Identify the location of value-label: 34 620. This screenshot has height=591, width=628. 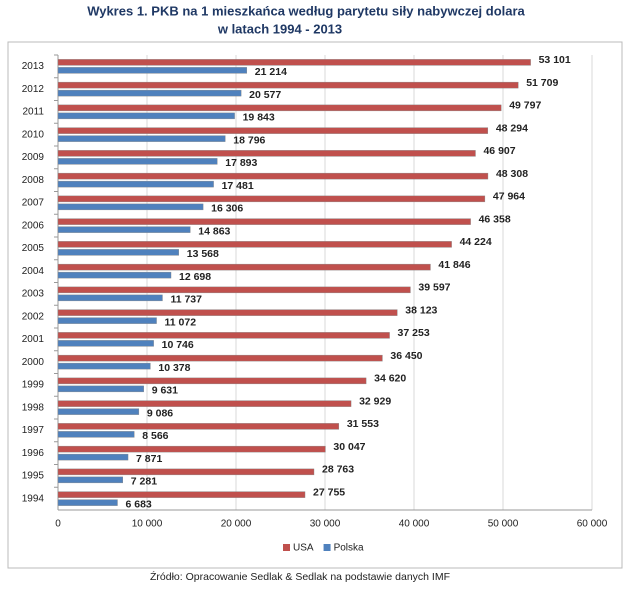
(390, 379).